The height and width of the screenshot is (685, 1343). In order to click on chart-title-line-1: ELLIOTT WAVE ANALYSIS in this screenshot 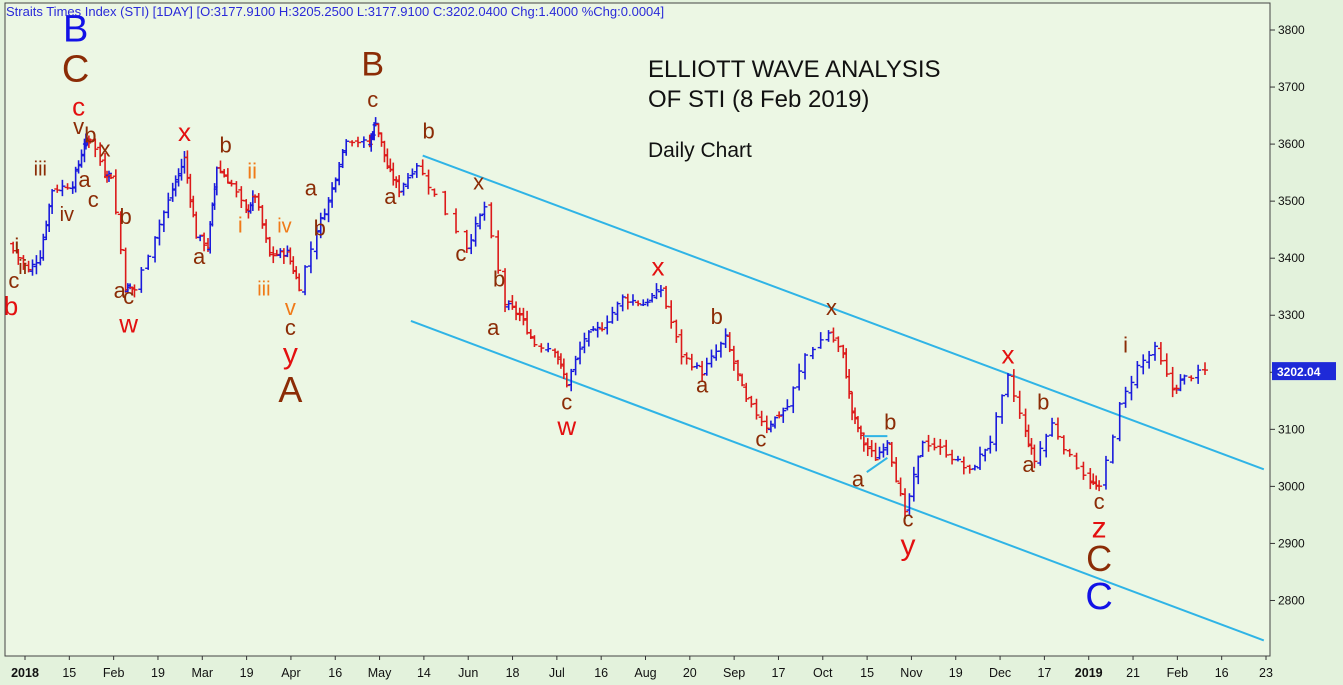, I will do `click(794, 69)`.